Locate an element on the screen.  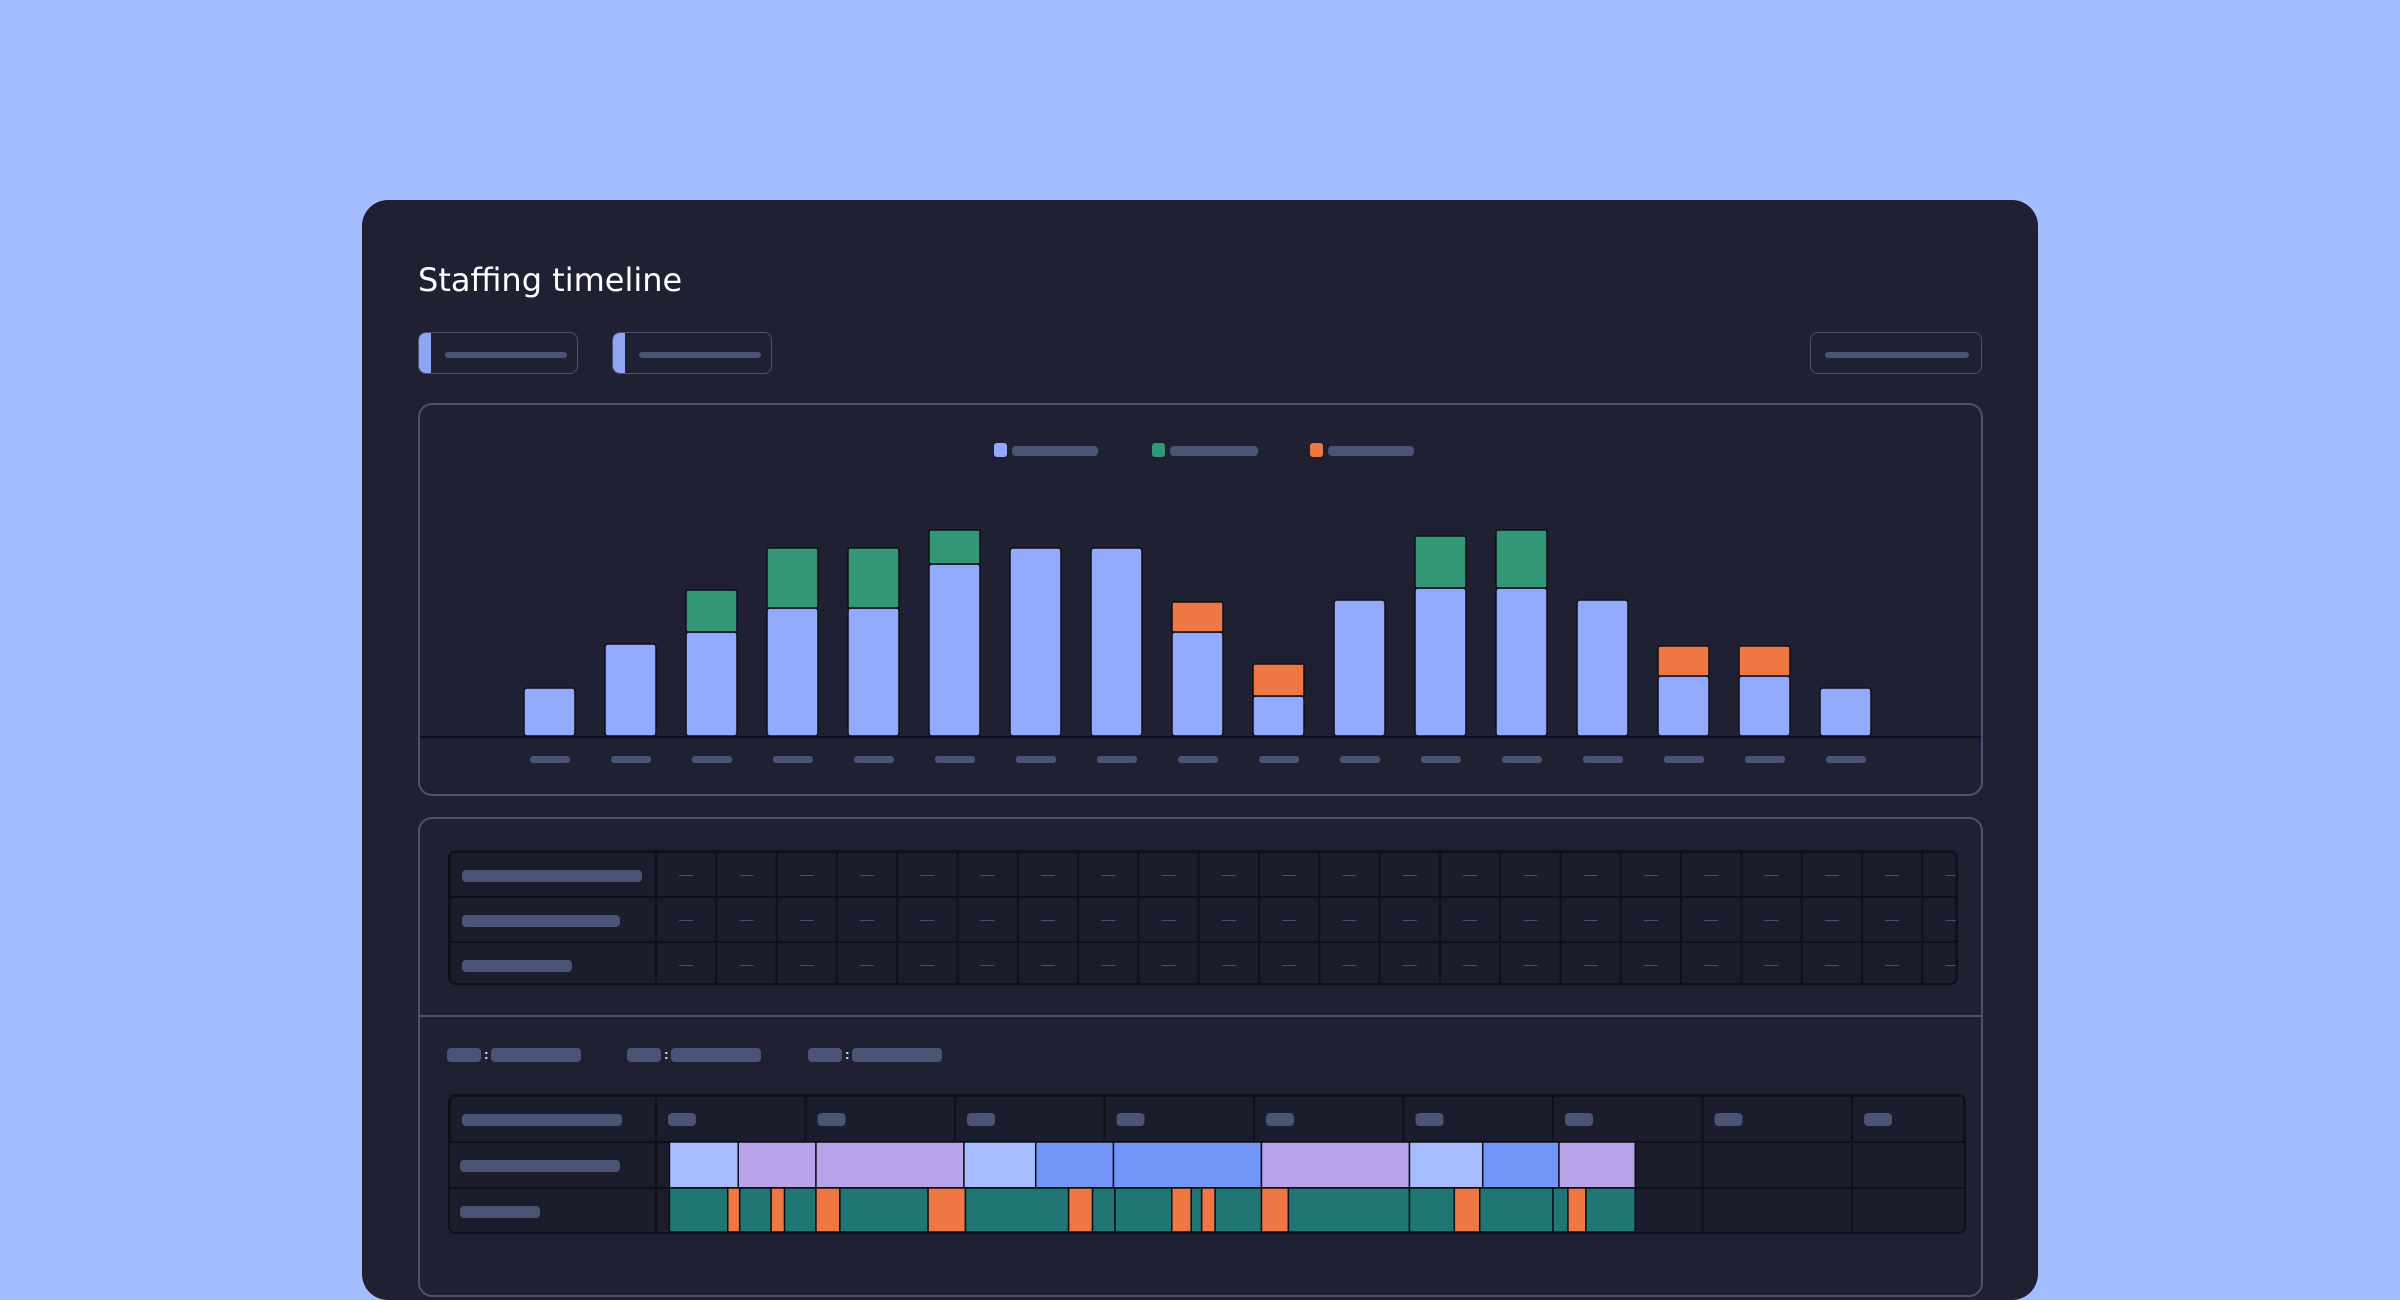
card-divider is located at coordinates (1200, 1016).